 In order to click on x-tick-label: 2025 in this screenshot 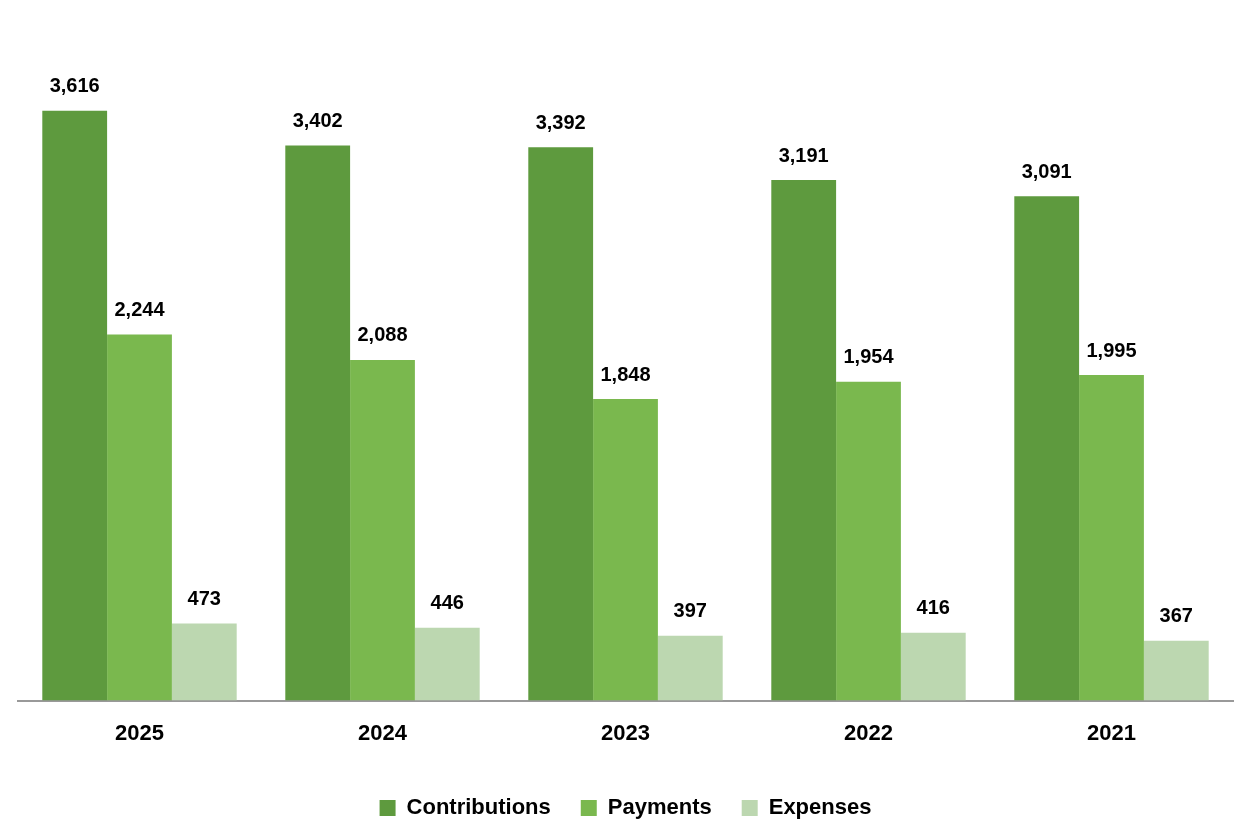, I will do `click(139, 732)`.